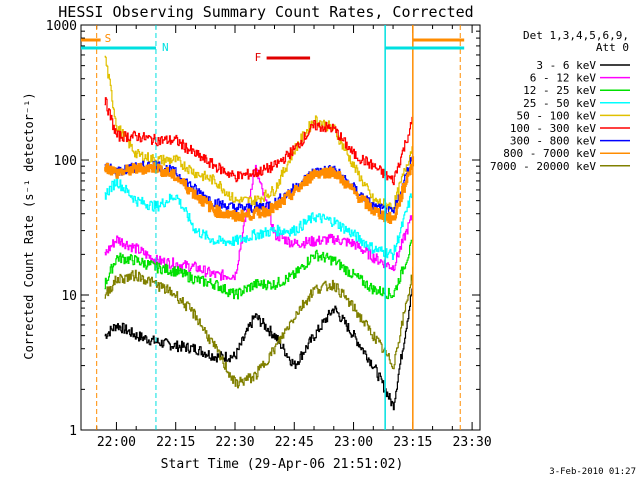 The height and width of the screenshot is (480, 640). What do you see at coordinates (559, 90) in the screenshot?
I see `legend-entry-label: 12 - 25 keV` at bounding box center [559, 90].